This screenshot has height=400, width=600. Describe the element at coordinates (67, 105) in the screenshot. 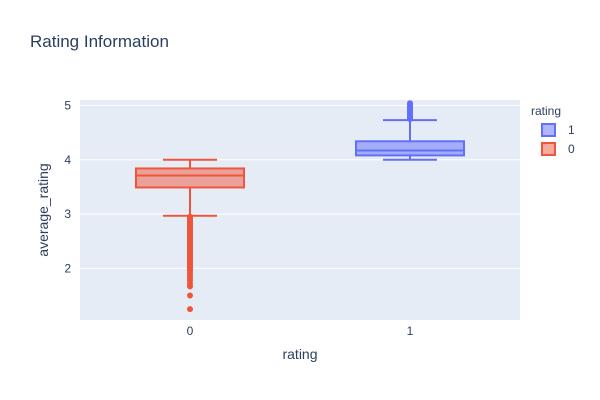

I see `y-tick-label: 5` at that location.